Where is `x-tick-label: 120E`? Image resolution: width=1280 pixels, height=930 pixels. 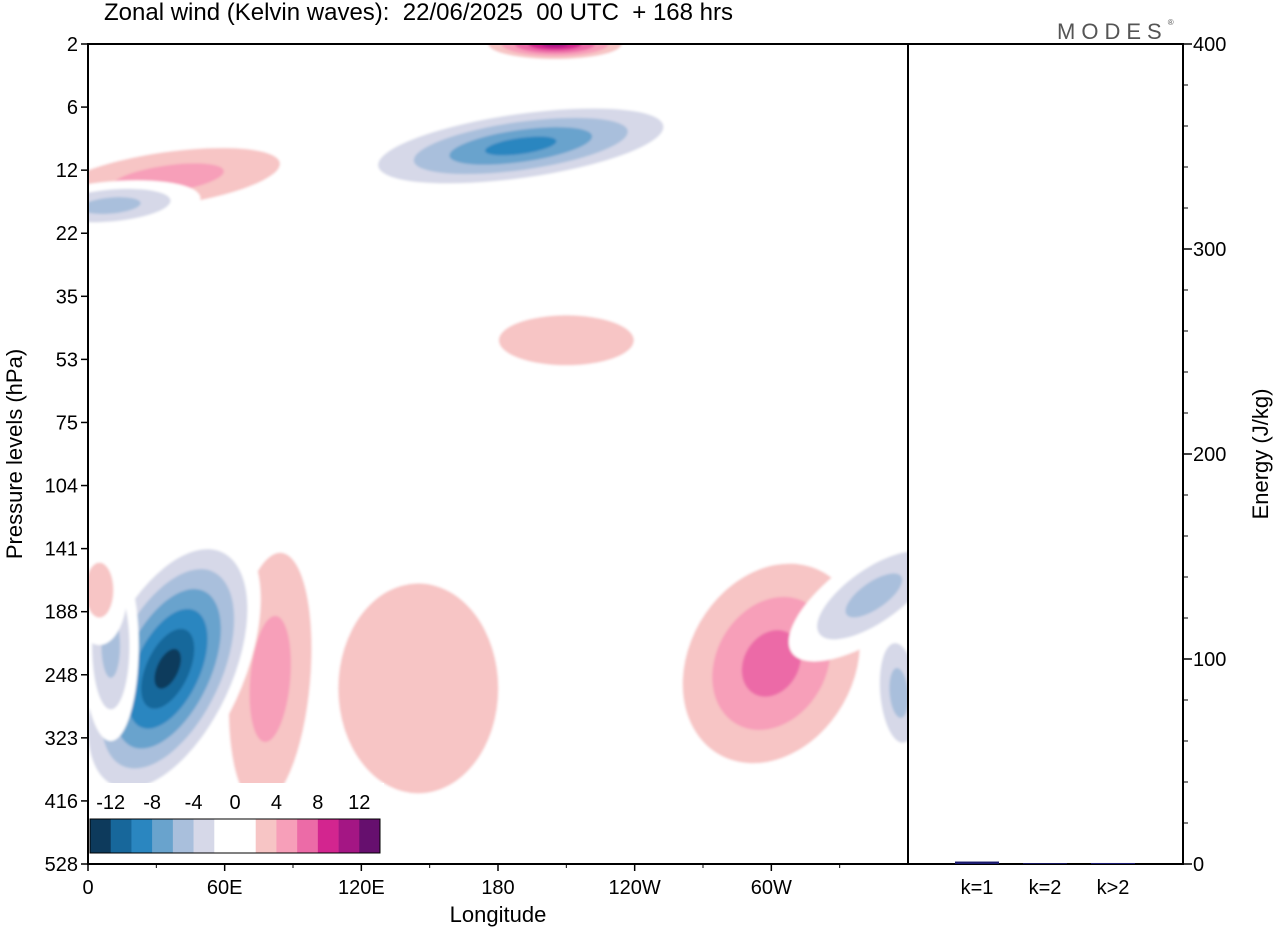 x-tick-label: 120E is located at coordinates (361, 888).